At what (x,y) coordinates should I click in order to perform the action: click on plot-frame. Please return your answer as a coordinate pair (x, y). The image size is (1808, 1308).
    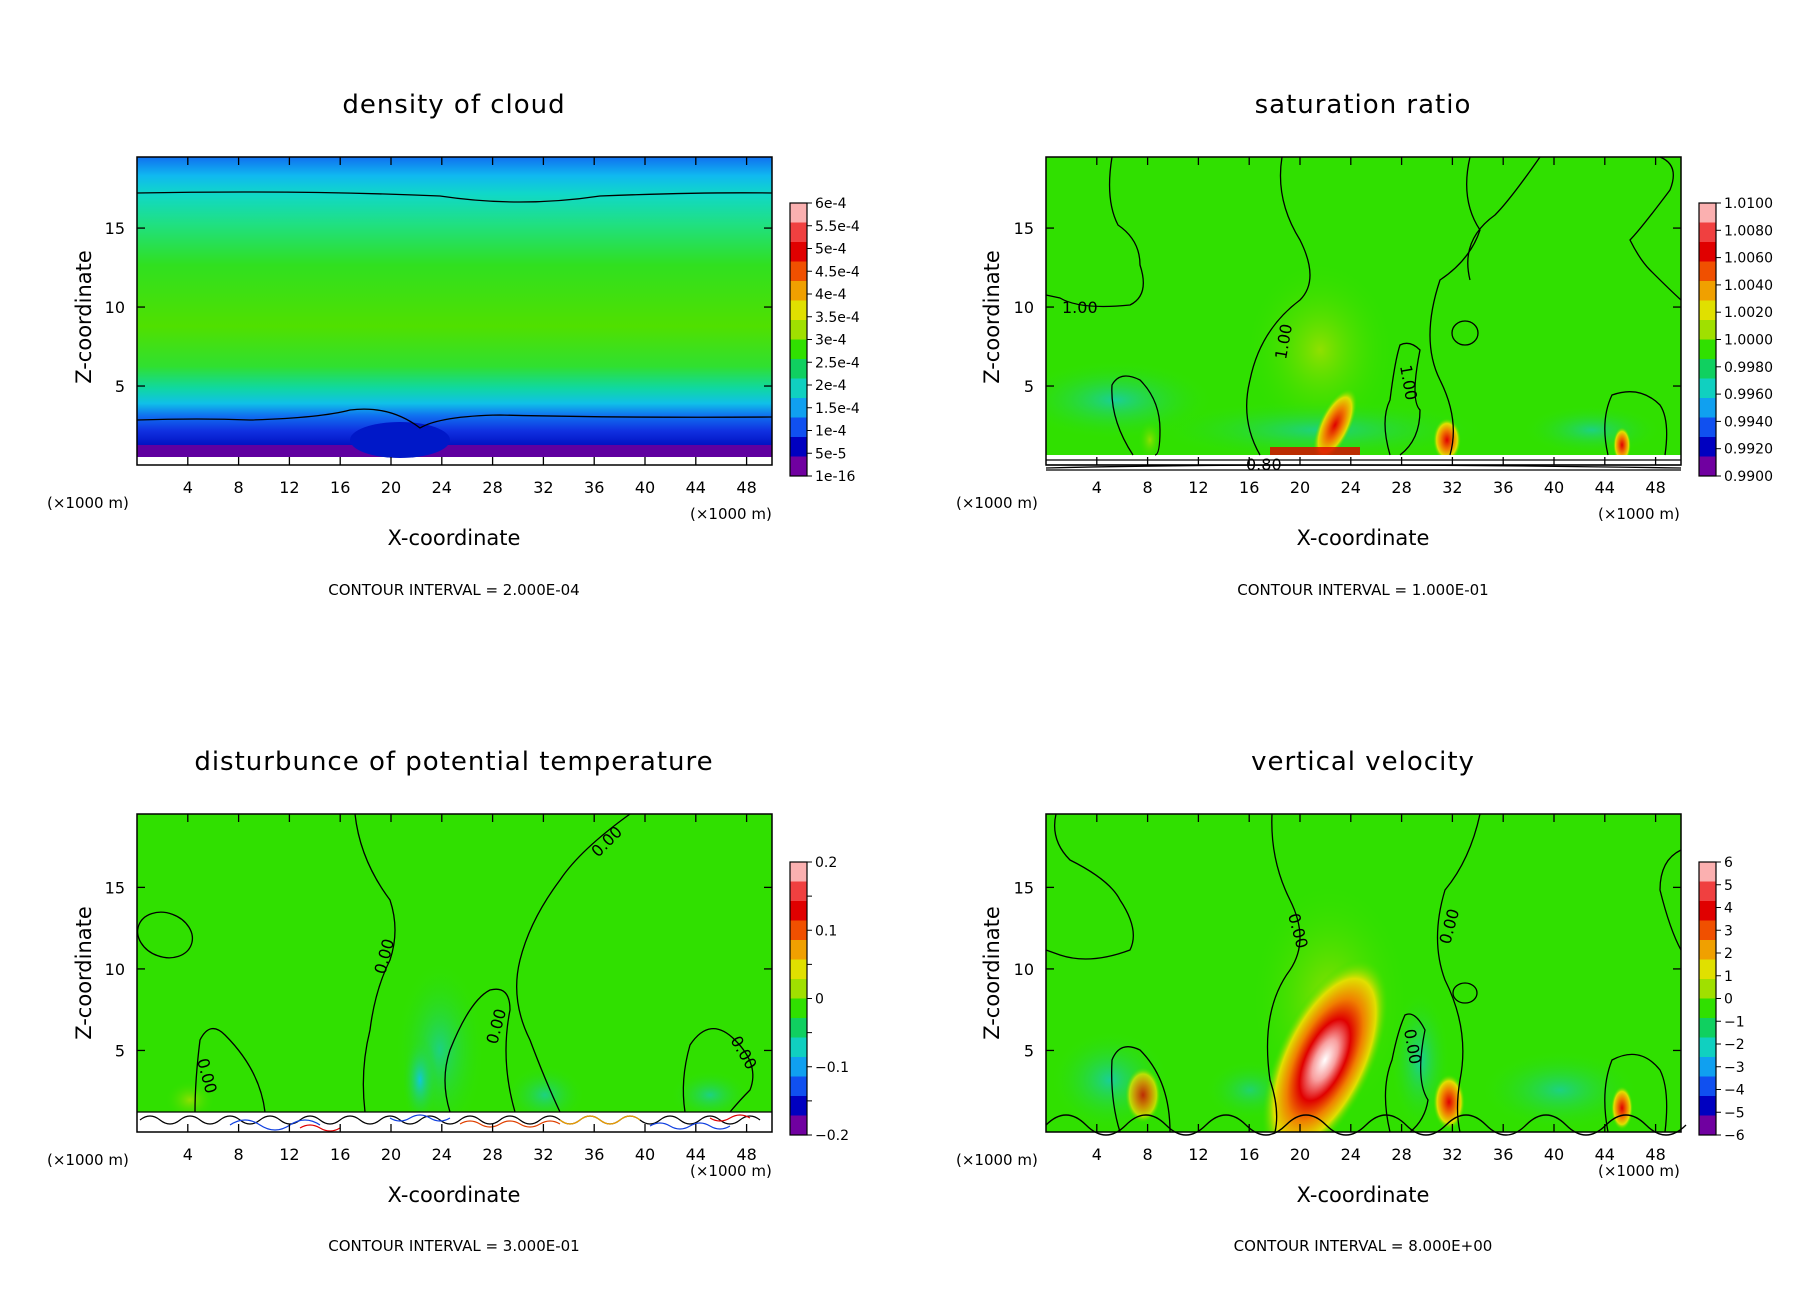
    Looking at the image, I should click on (1363, 973).